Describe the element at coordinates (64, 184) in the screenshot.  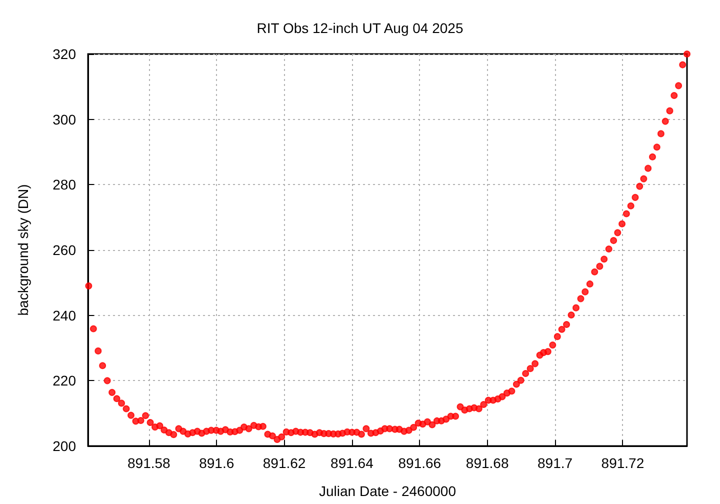
I see `y-tick-label: 280` at that location.